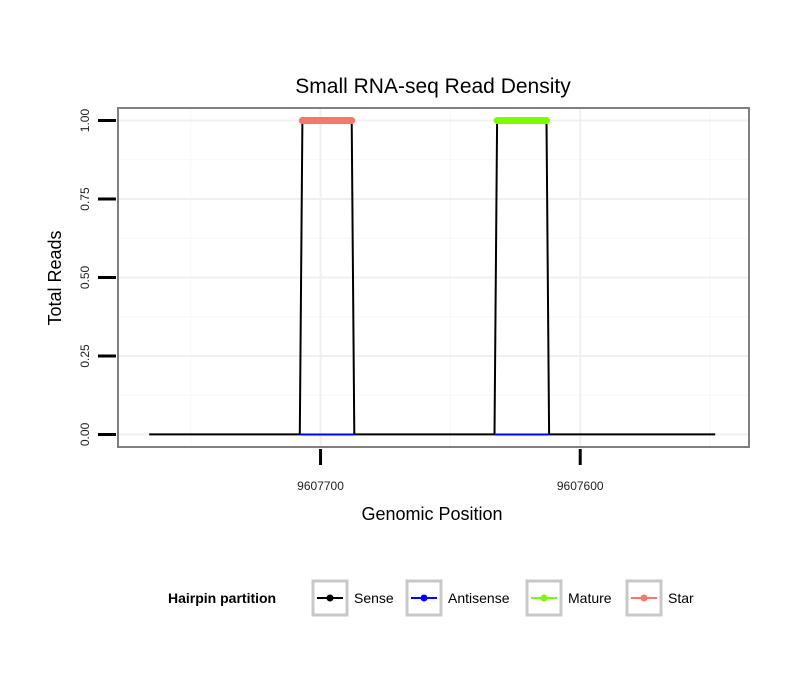 This screenshot has height=690, width=810. What do you see at coordinates (85, 121) in the screenshot?
I see `y-tick-label: 1.00` at bounding box center [85, 121].